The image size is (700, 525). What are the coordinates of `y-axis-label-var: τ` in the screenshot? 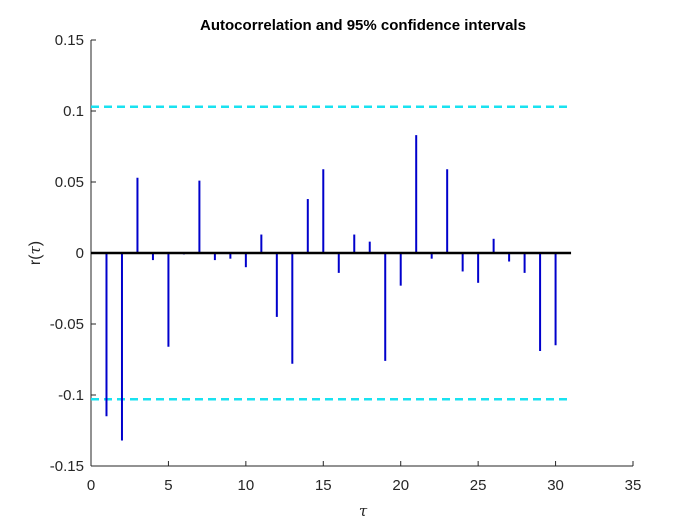 It's located at (35, 249).